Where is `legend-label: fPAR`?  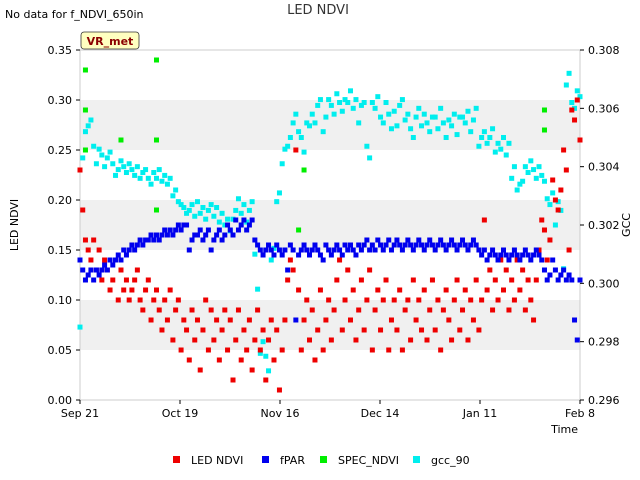
legend-label: fPAR is located at coordinates (292, 460).